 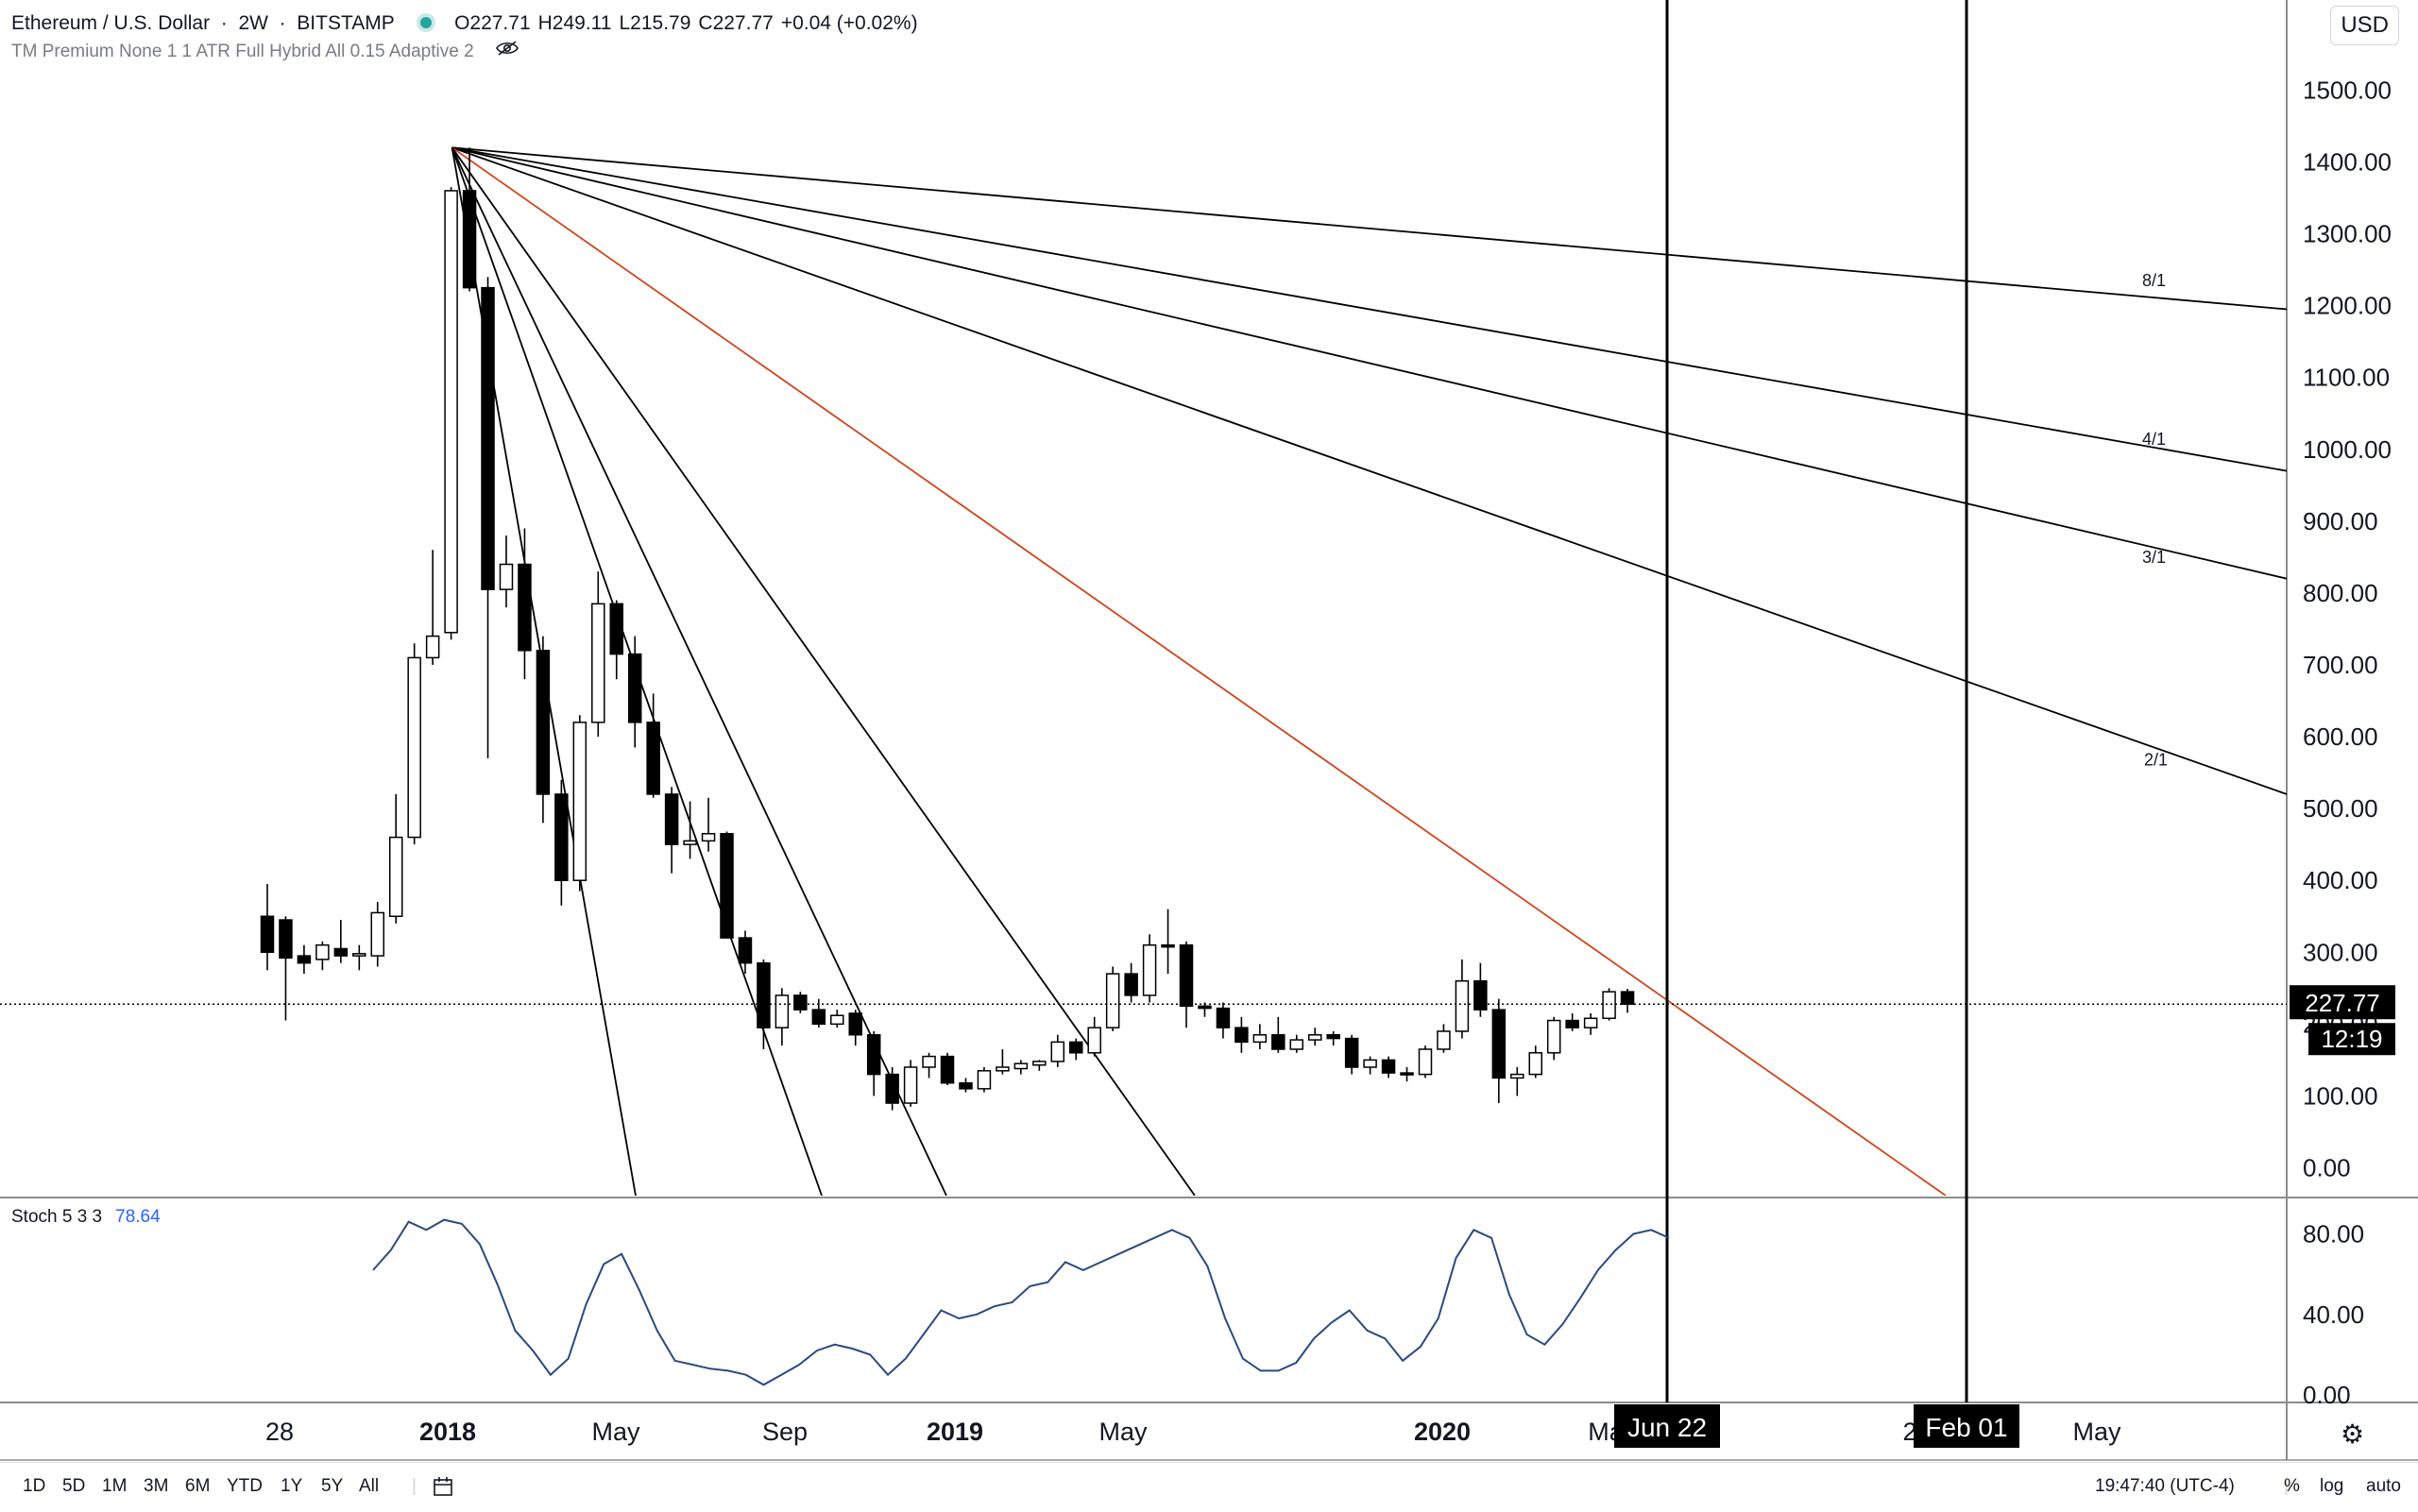 What do you see at coordinates (332, 1486) in the screenshot?
I see `range-button-5y: 5Y` at bounding box center [332, 1486].